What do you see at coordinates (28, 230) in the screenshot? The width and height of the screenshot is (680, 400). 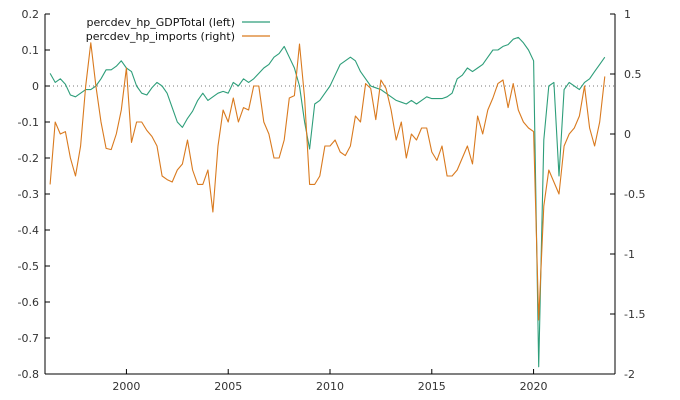 I see `left-y-tick-label: -0.4` at bounding box center [28, 230].